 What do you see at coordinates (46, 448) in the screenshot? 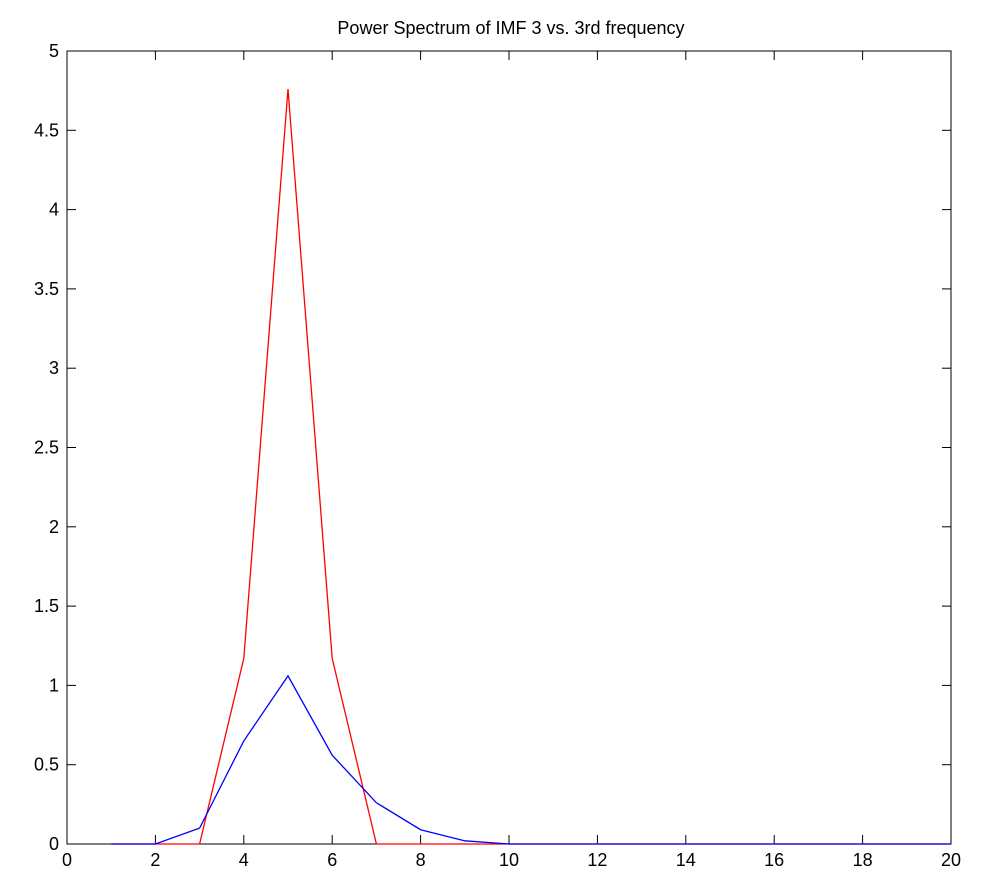
I see `y-tick-label: 2.5` at bounding box center [46, 448].